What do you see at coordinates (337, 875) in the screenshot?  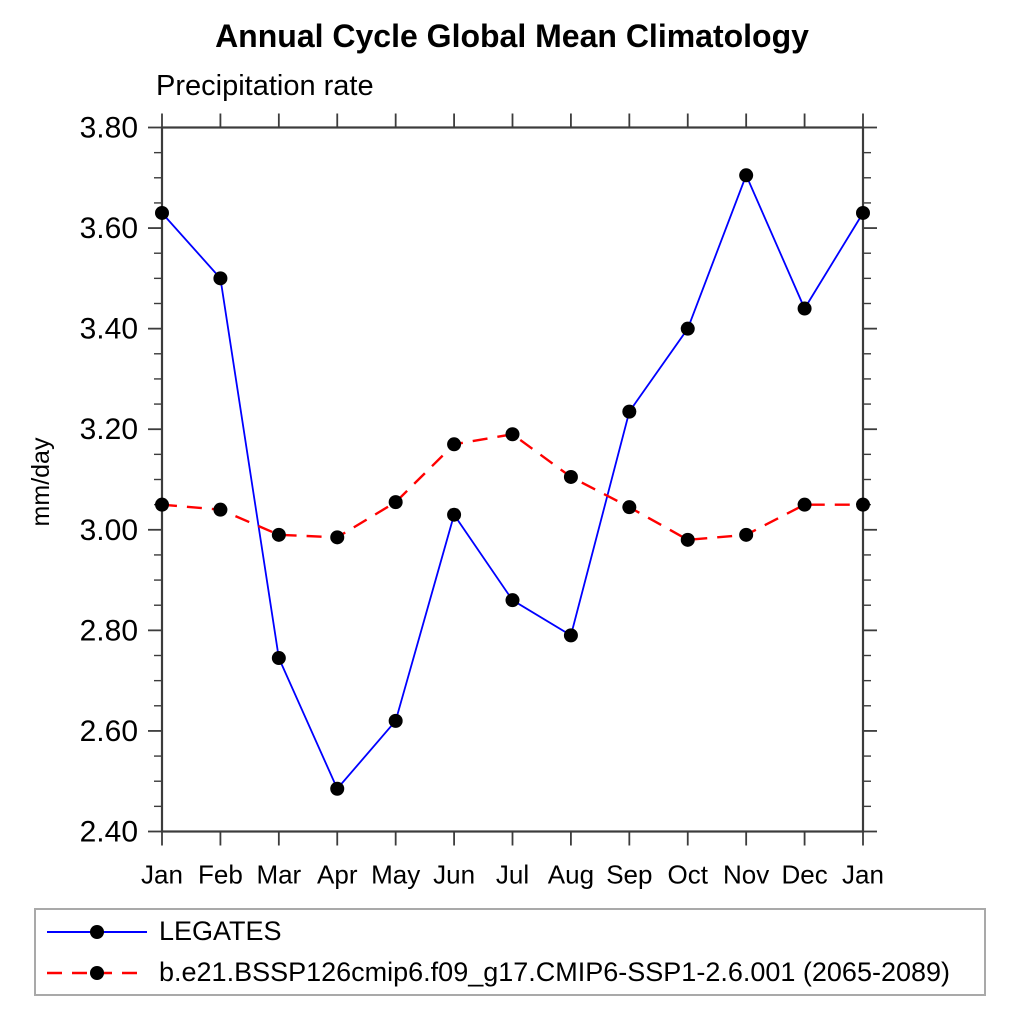 I see `x-tick-label: Apr` at bounding box center [337, 875].